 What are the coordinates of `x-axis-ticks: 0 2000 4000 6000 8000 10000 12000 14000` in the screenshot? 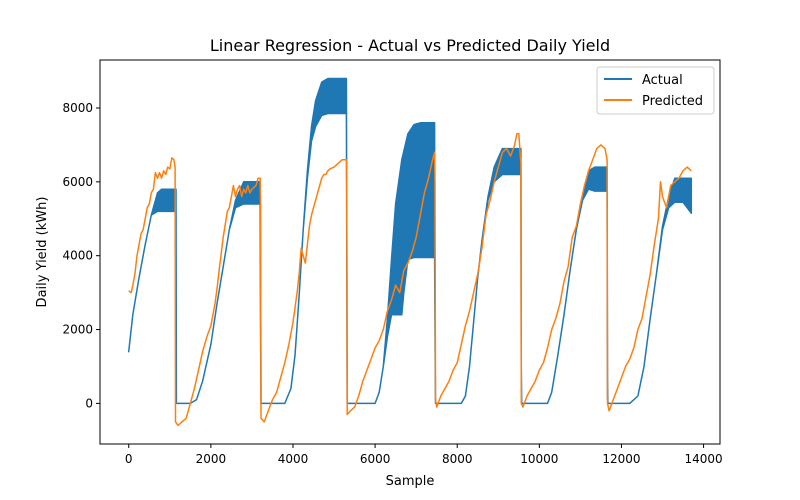 It's located at (424, 455).